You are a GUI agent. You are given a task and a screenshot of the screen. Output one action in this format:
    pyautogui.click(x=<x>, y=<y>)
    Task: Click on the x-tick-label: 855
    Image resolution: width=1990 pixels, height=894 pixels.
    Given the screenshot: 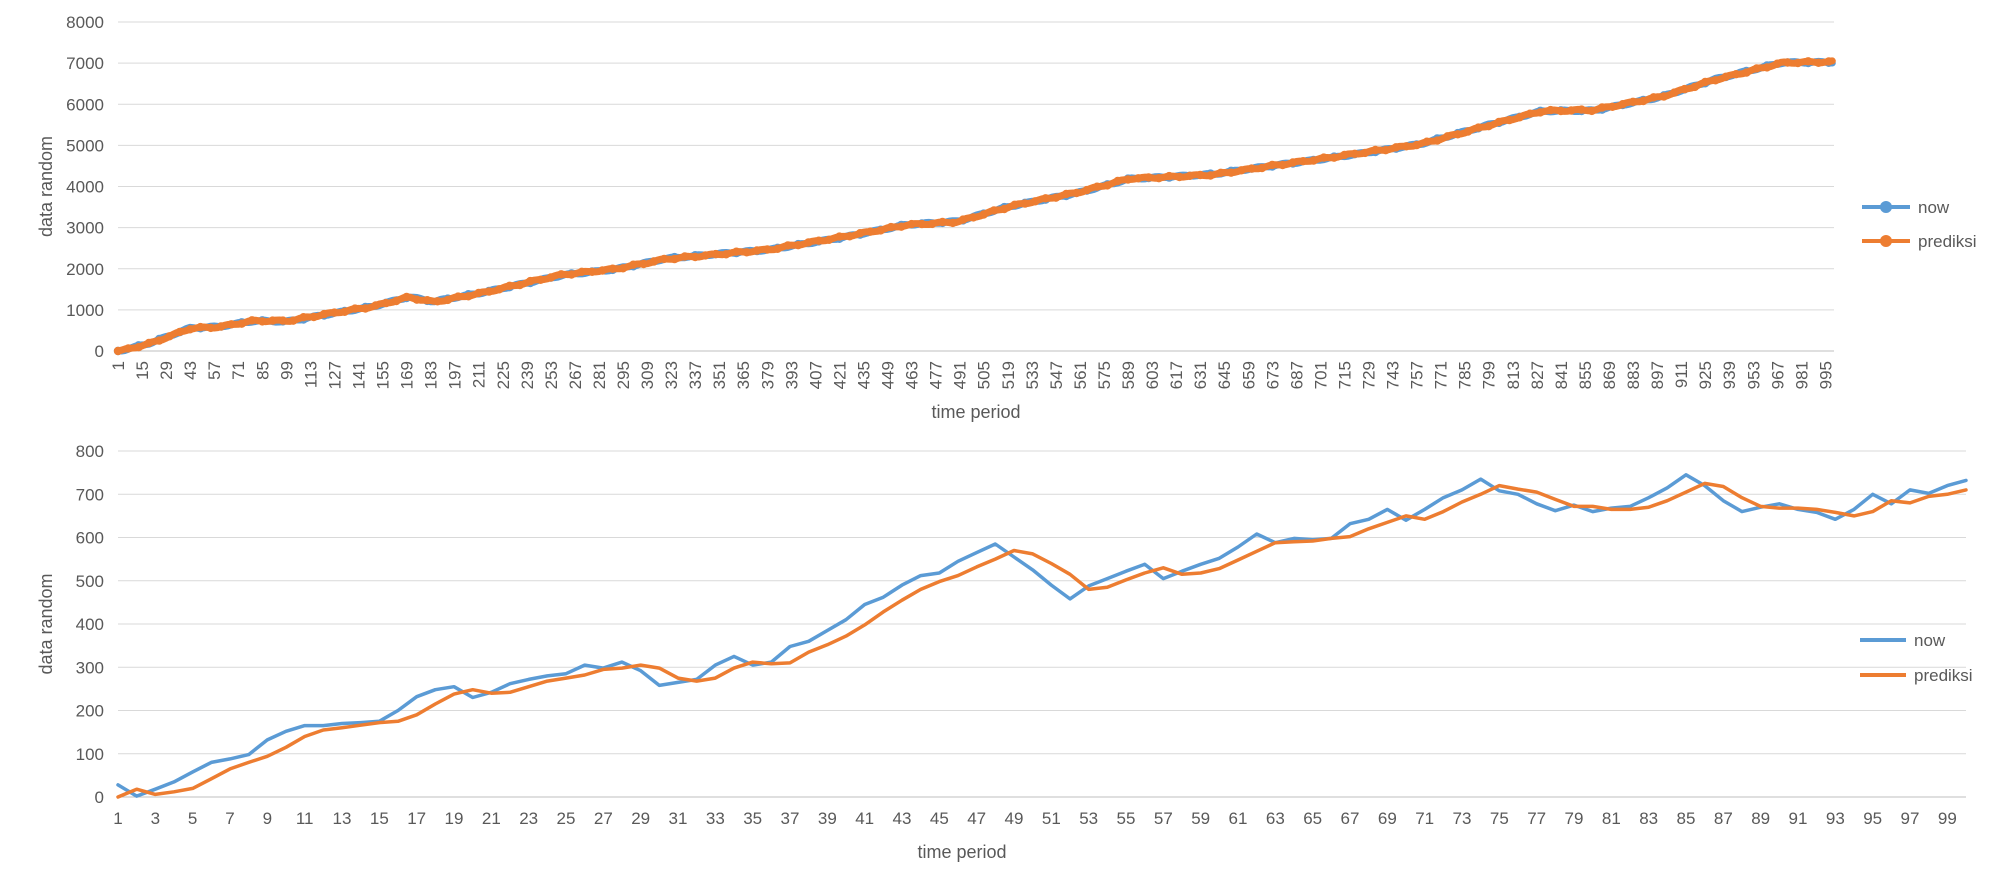 What is the action you would take?
    pyautogui.click(x=1585, y=375)
    